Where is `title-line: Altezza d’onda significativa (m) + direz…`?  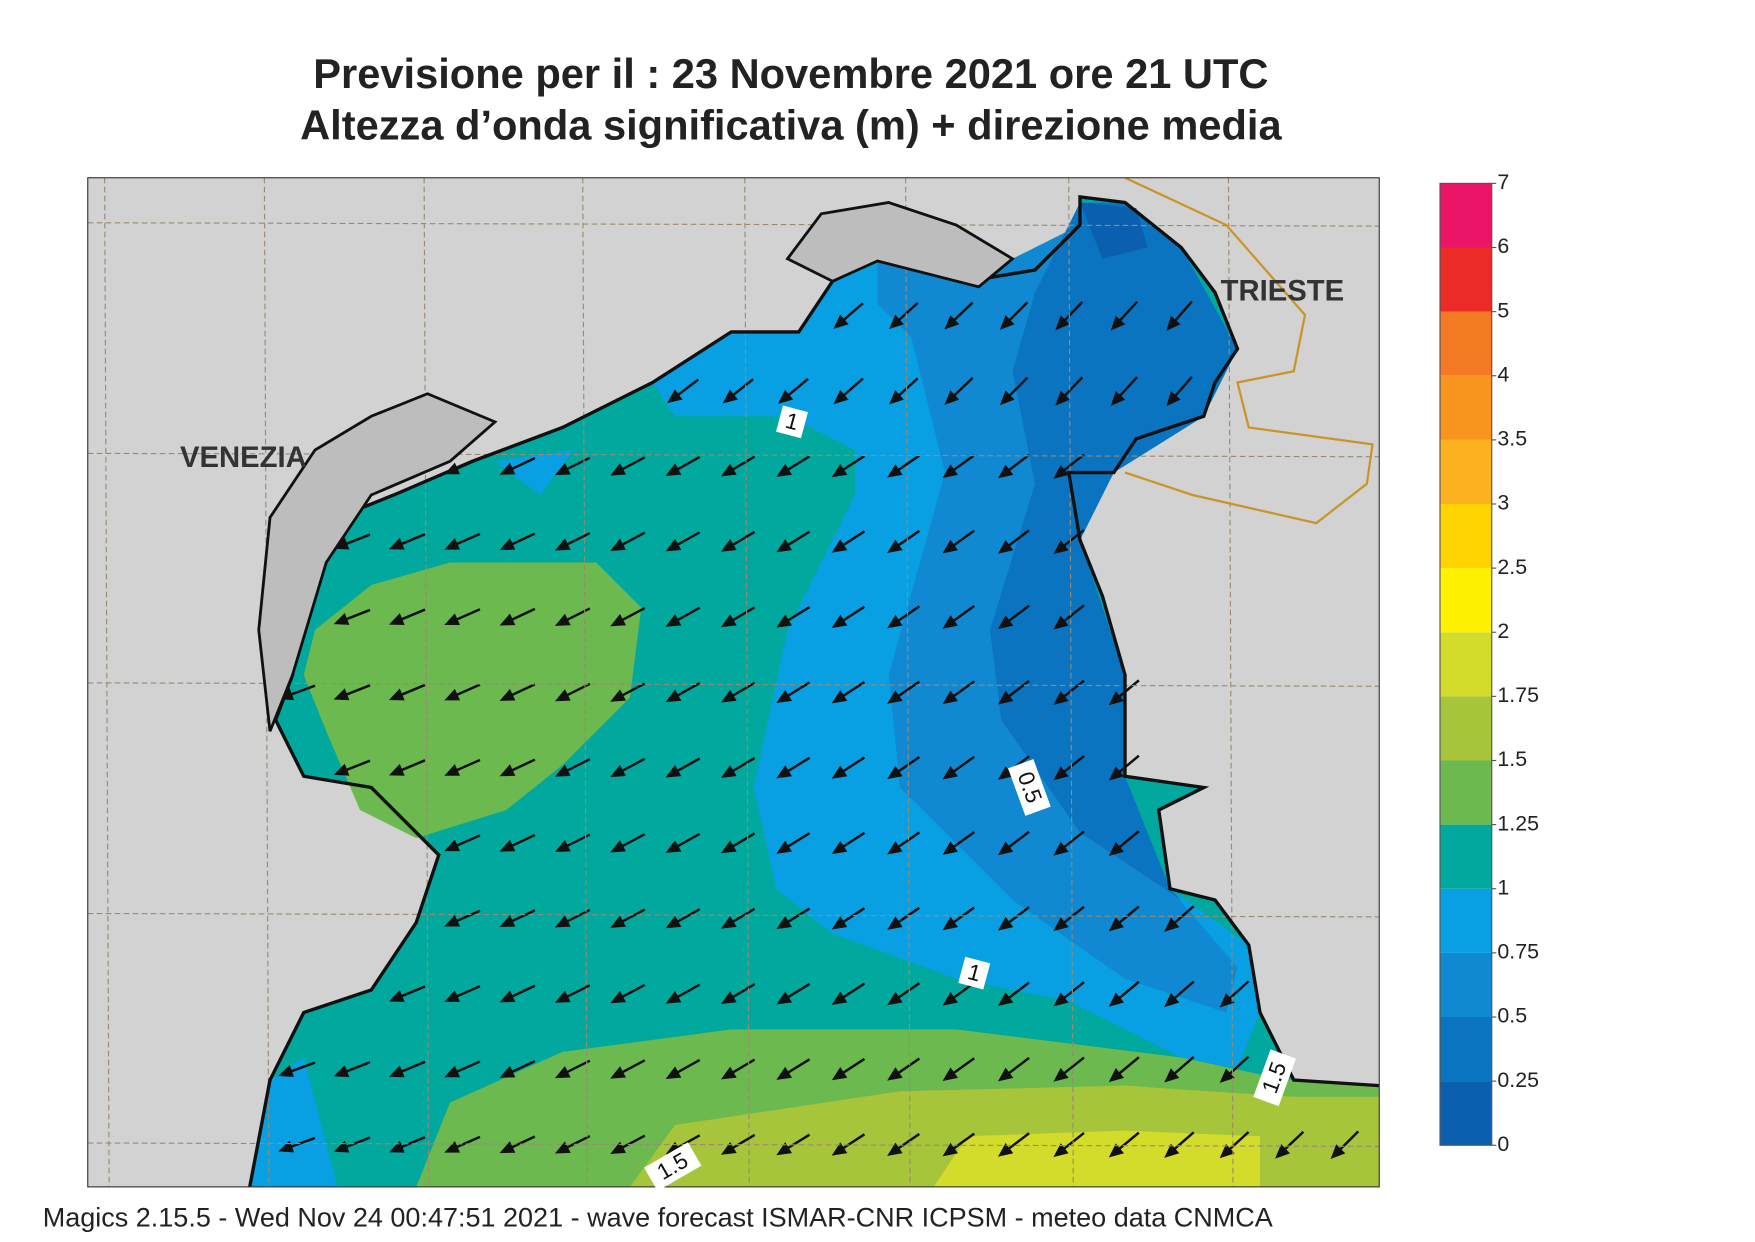 title-line: Altezza d’onda significativa (m) + direz… is located at coordinates (791, 125).